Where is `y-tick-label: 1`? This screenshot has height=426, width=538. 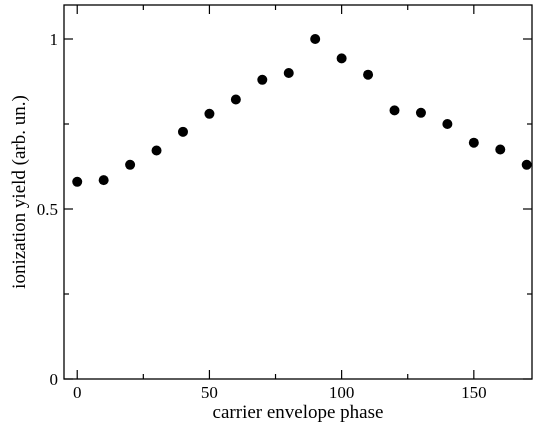
y-tick-label: 1 is located at coordinates (54, 39).